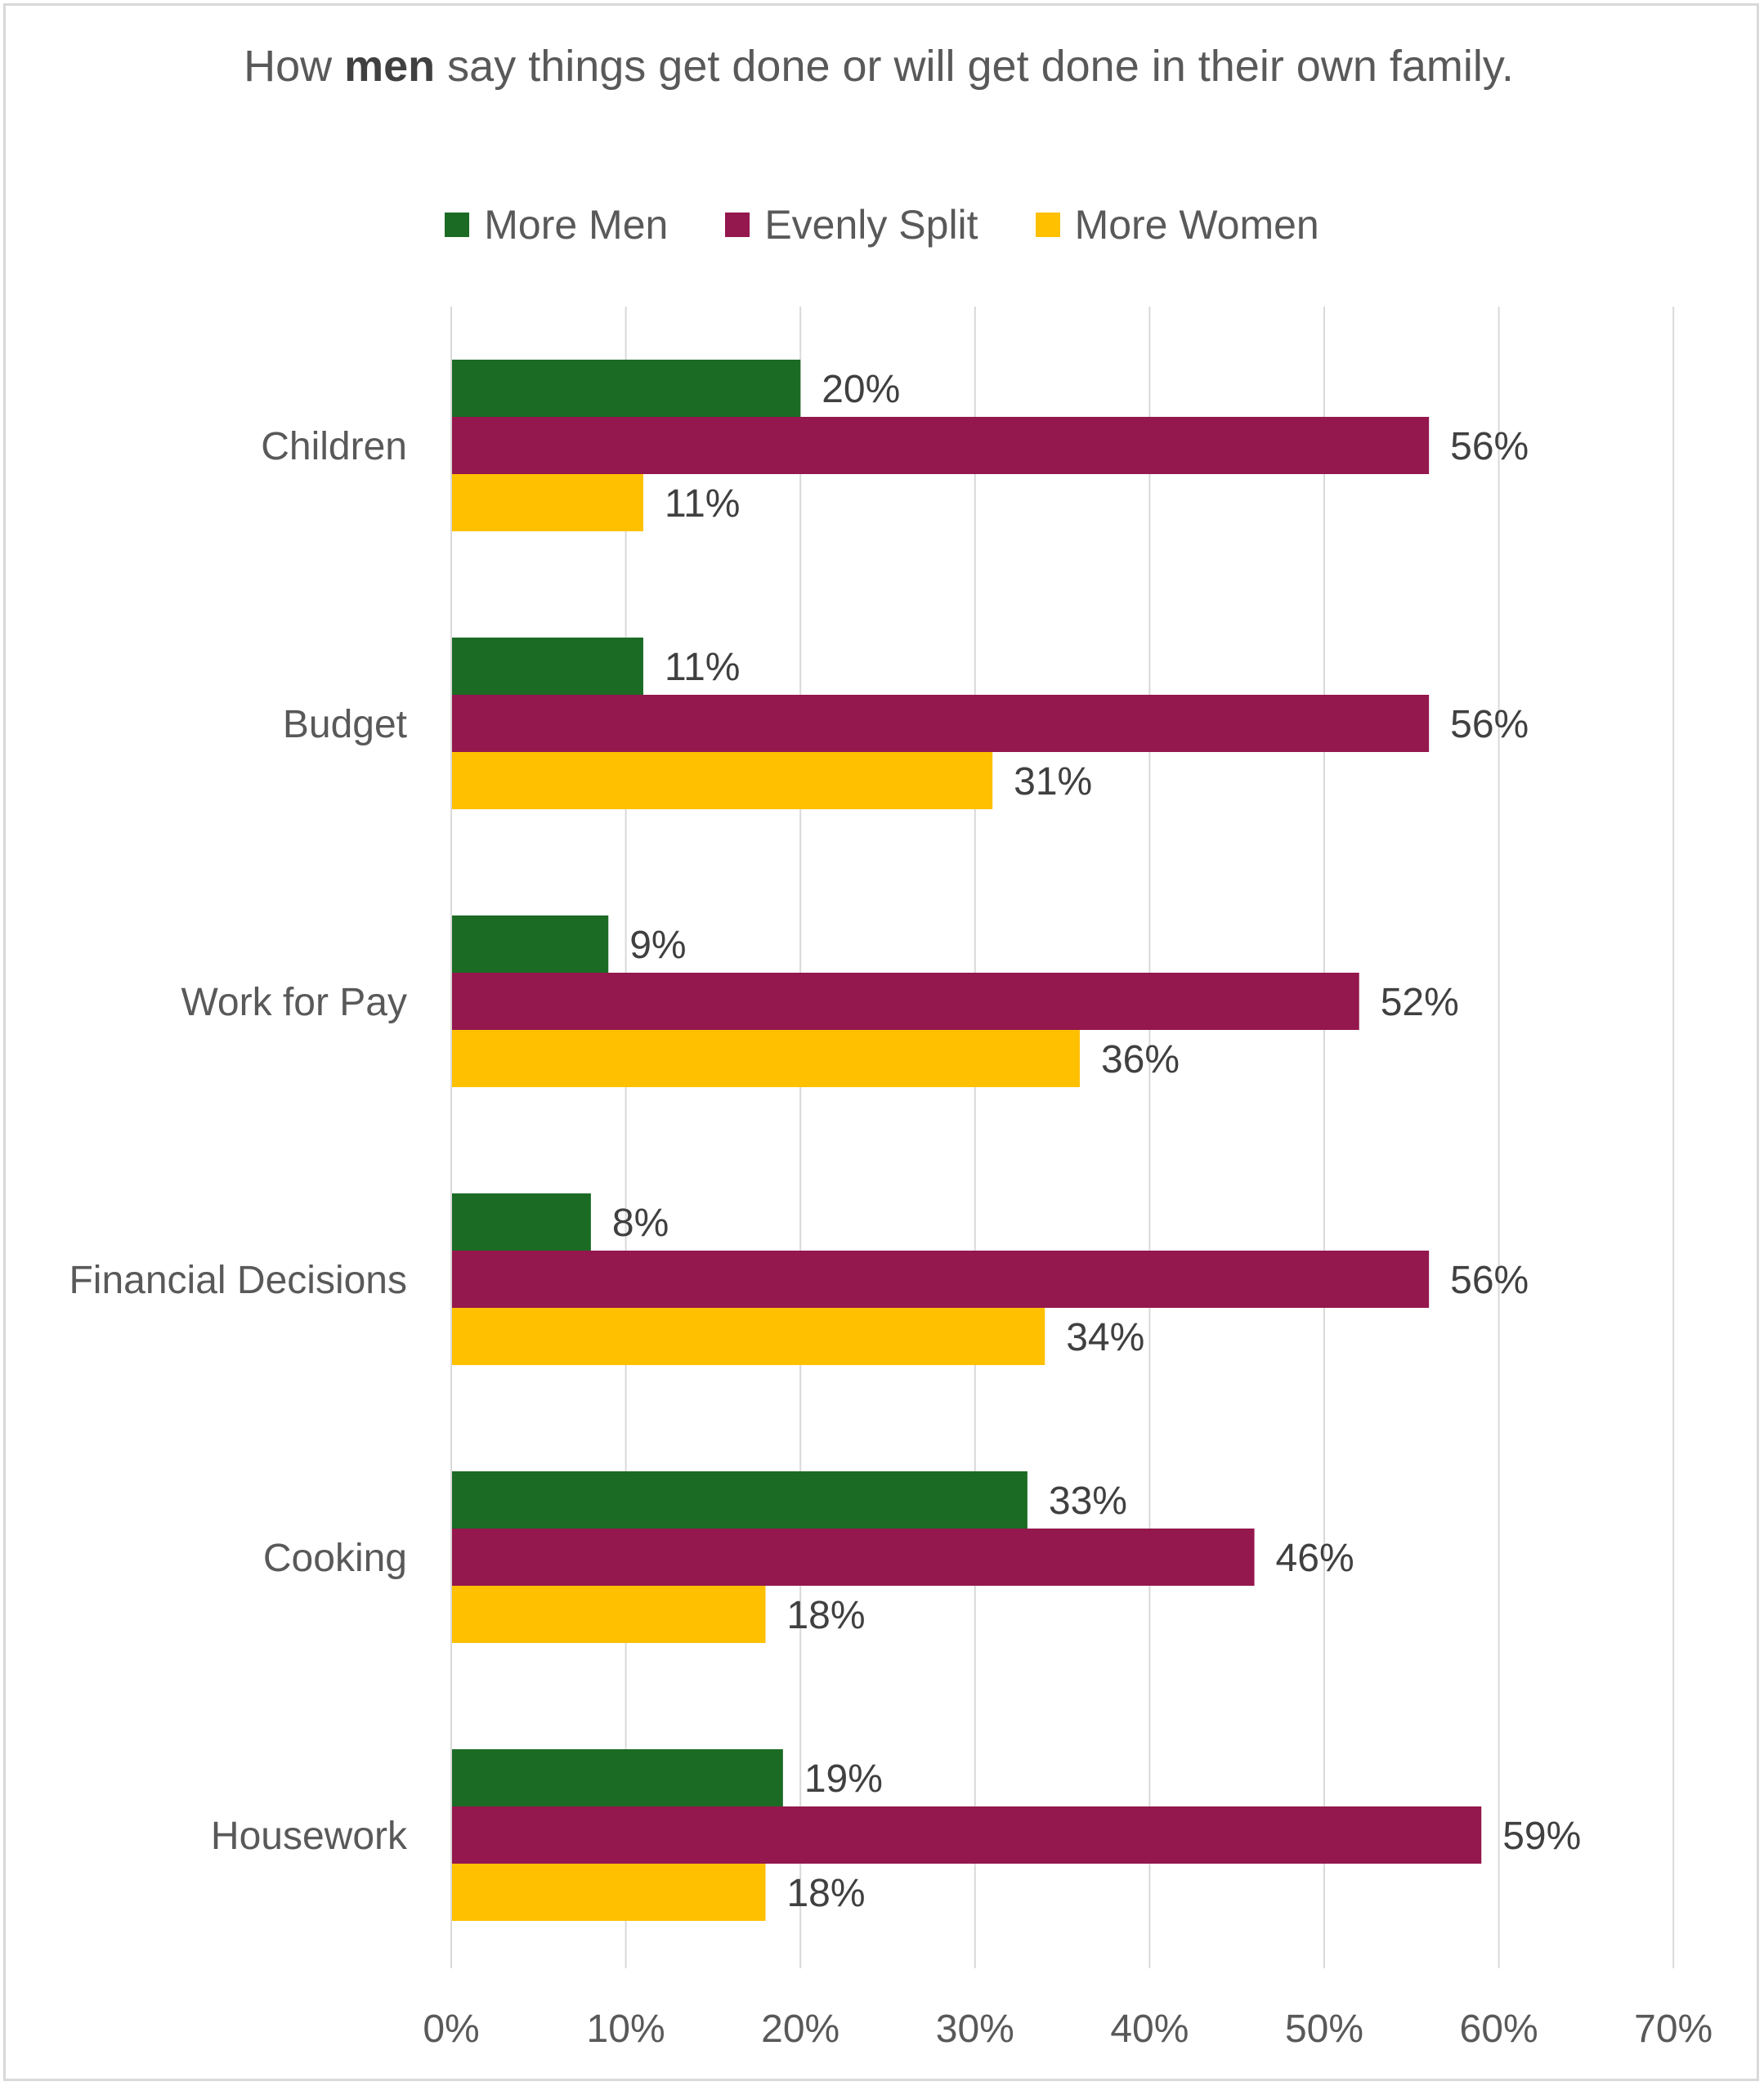  What do you see at coordinates (617, 1777) in the screenshot?
I see `bar-more-men-housework` at bounding box center [617, 1777].